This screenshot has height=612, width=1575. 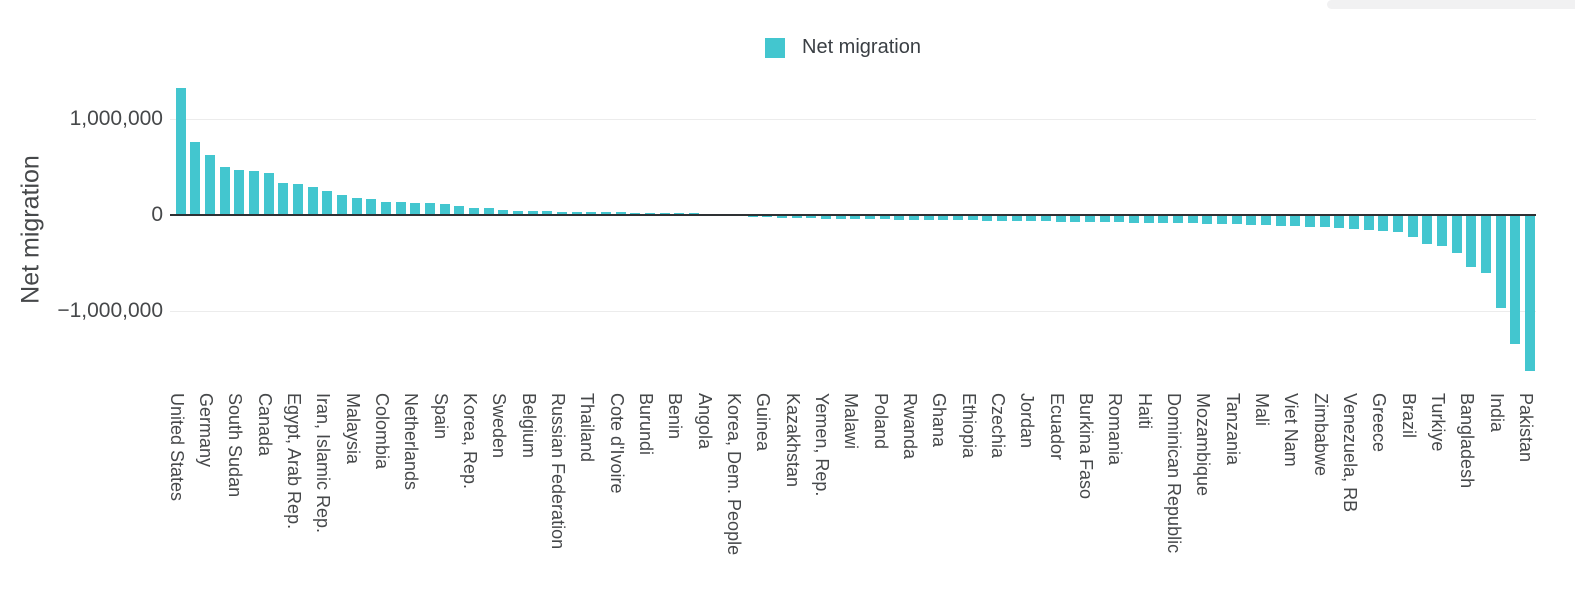 What do you see at coordinates (880, 421) in the screenshot?
I see `x-axis-label: Poland` at bounding box center [880, 421].